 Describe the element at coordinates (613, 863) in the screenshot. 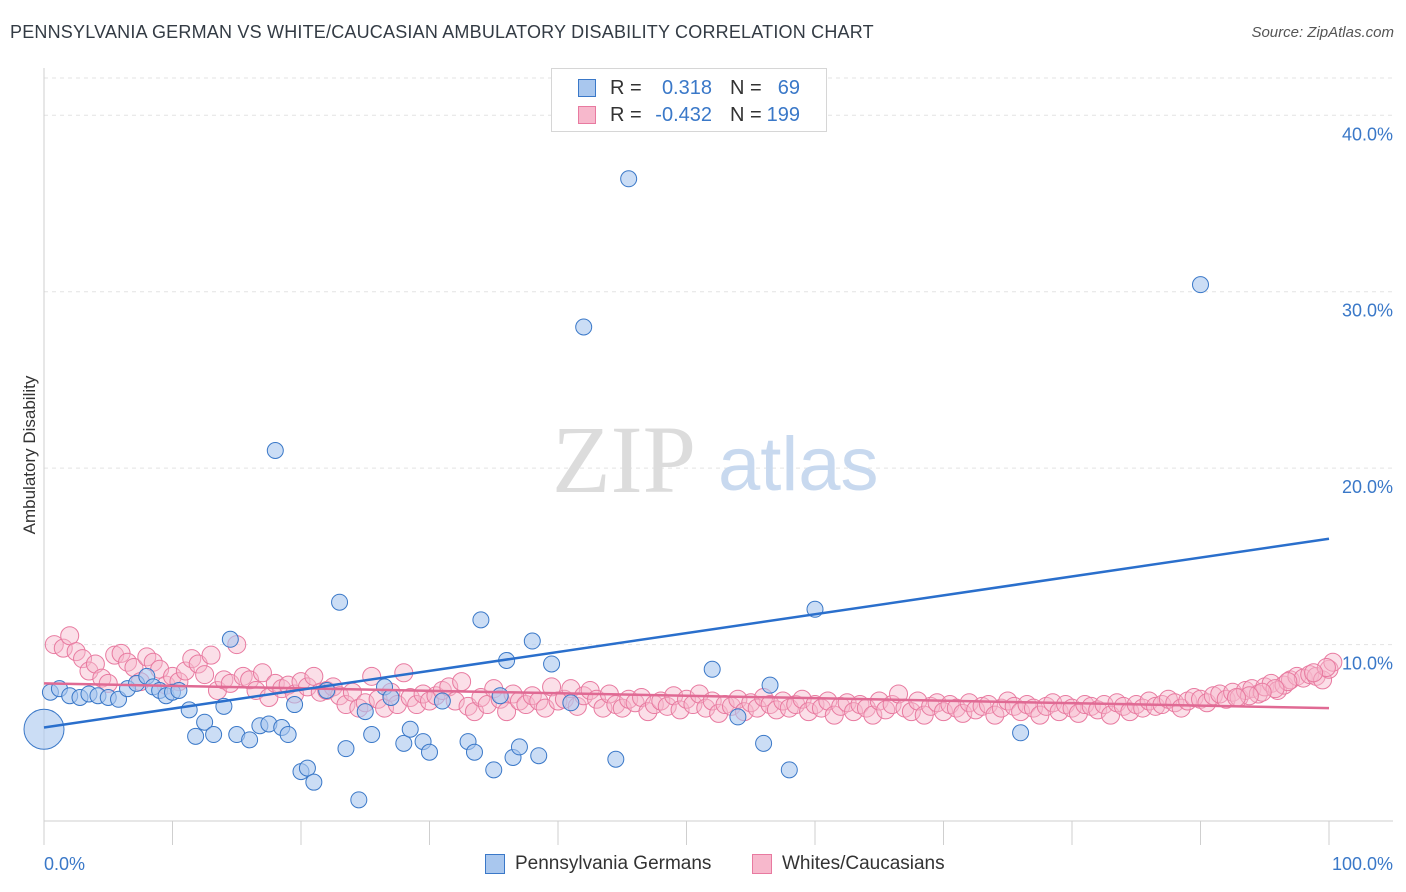

I see `legend-label: Pennsylvania Germans` at that location.